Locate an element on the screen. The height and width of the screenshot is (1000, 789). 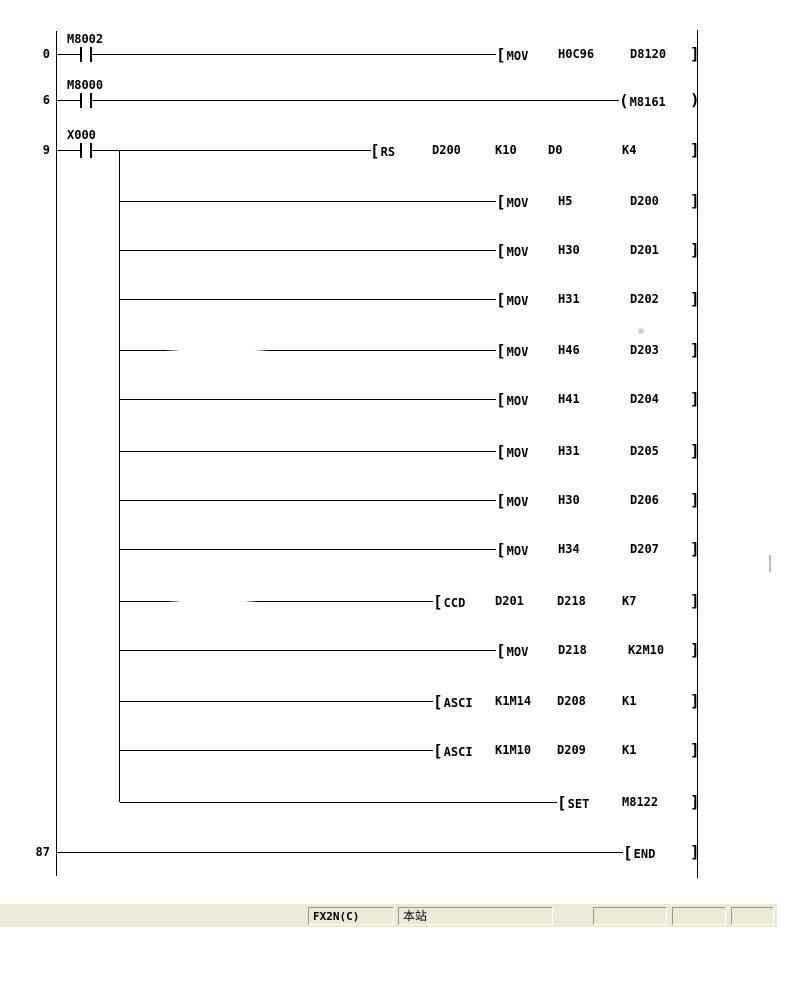
status-plc-type: FX2N(C) is located at coordinates (351, 916).